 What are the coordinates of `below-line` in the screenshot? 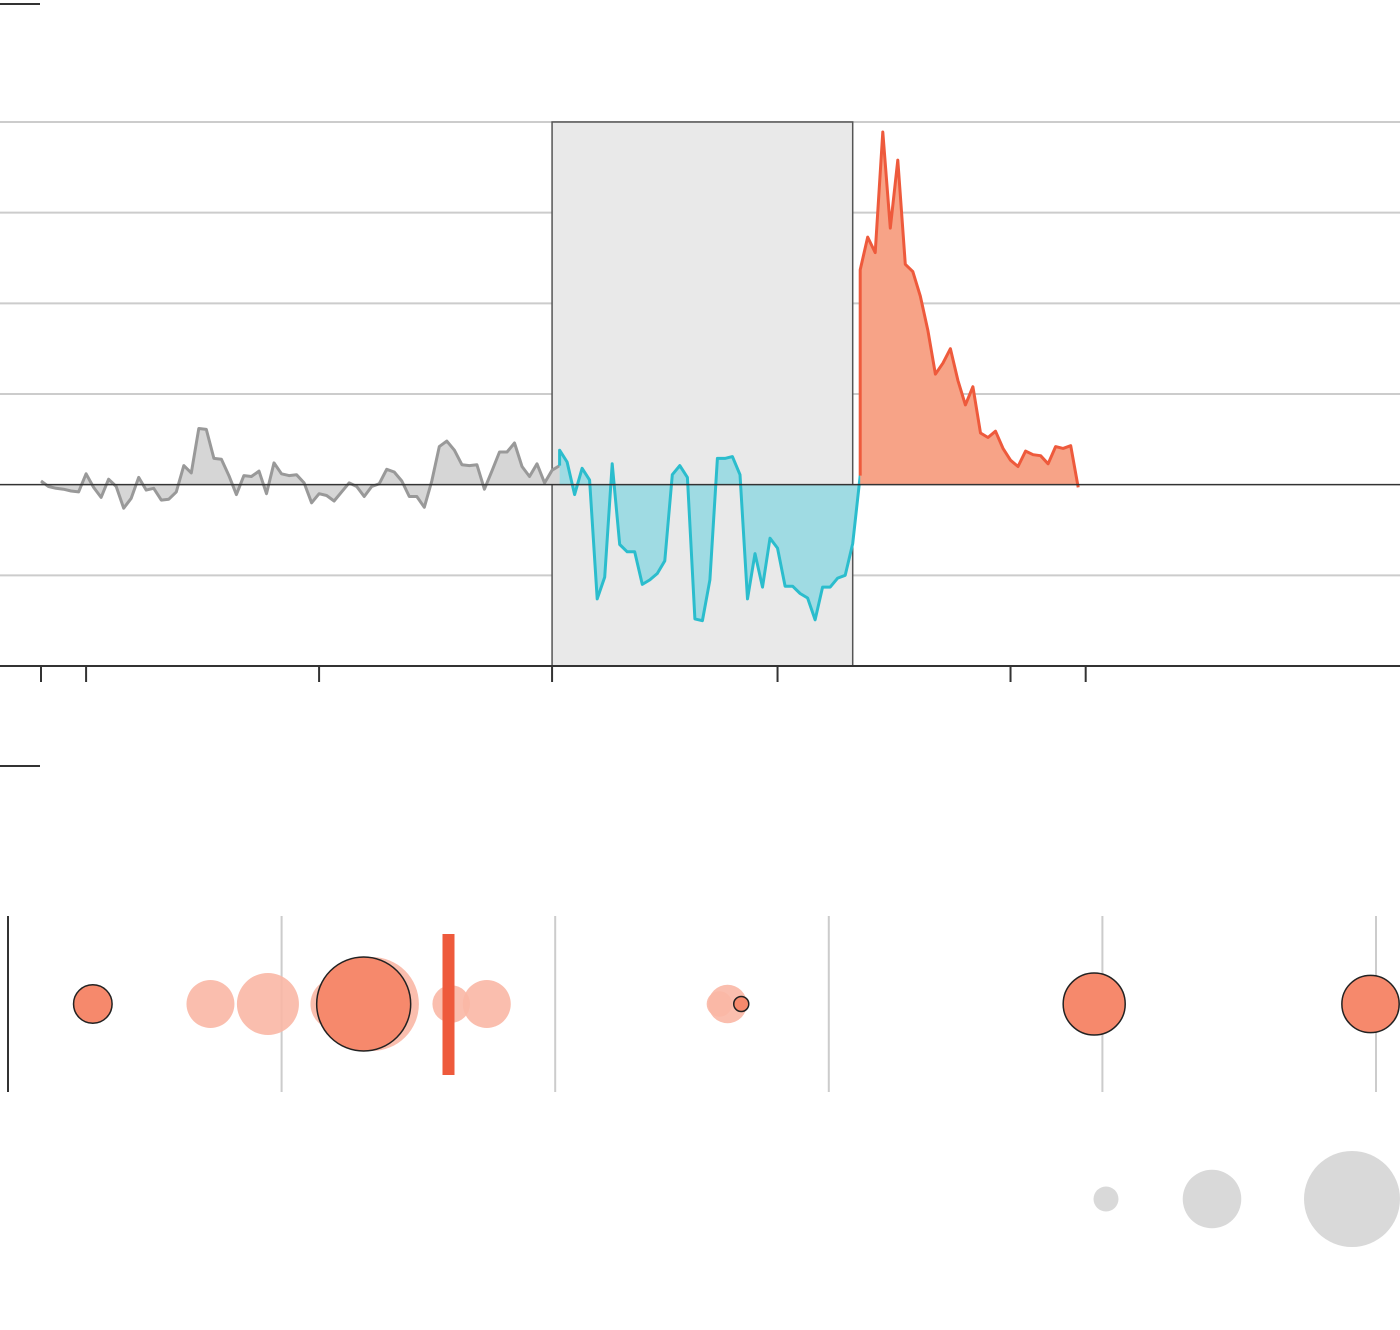 It's located at (710, 535).